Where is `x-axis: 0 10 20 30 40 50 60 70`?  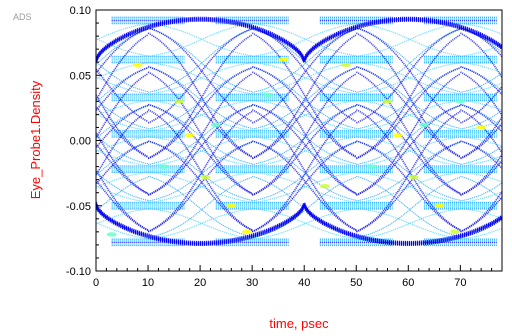
x-axis: 0 10 20 30 40 50 60 70 is located at coordinates (293, 277).